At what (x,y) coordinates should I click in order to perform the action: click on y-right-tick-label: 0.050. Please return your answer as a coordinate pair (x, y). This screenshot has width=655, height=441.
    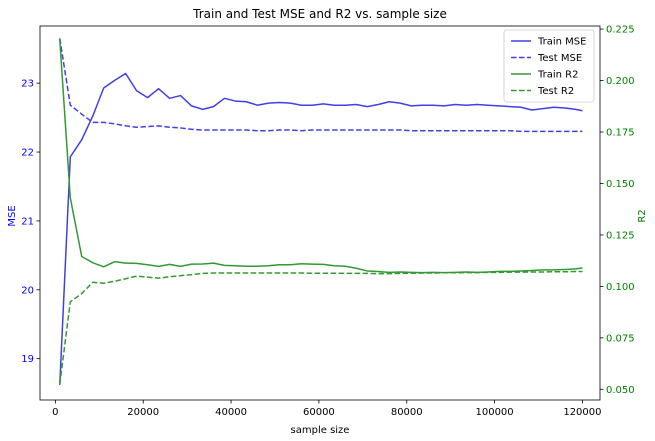
    Looking at the image, I should click on (620, 390).